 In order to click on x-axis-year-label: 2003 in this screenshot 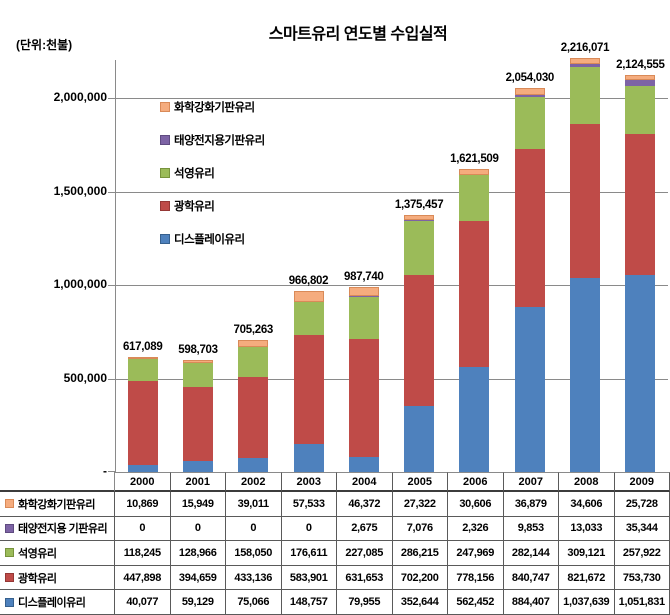, I will do `click(309, 482)`.